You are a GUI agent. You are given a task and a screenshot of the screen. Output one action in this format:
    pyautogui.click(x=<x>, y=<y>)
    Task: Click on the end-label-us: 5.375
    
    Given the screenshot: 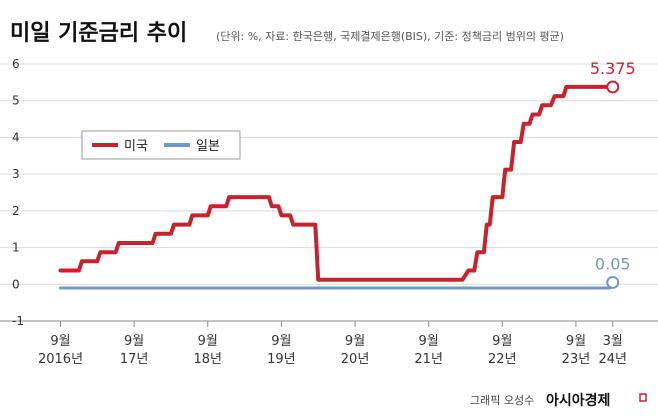 What is the action you would take?
    pyautogui.click(x=613, y=68)
    